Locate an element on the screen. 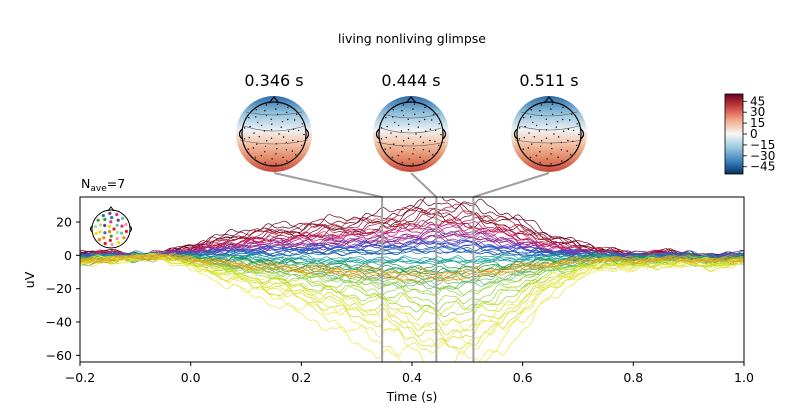 The image size is (800, 420). x-axis-label: Time (s) is located at coordinates (412, 396).